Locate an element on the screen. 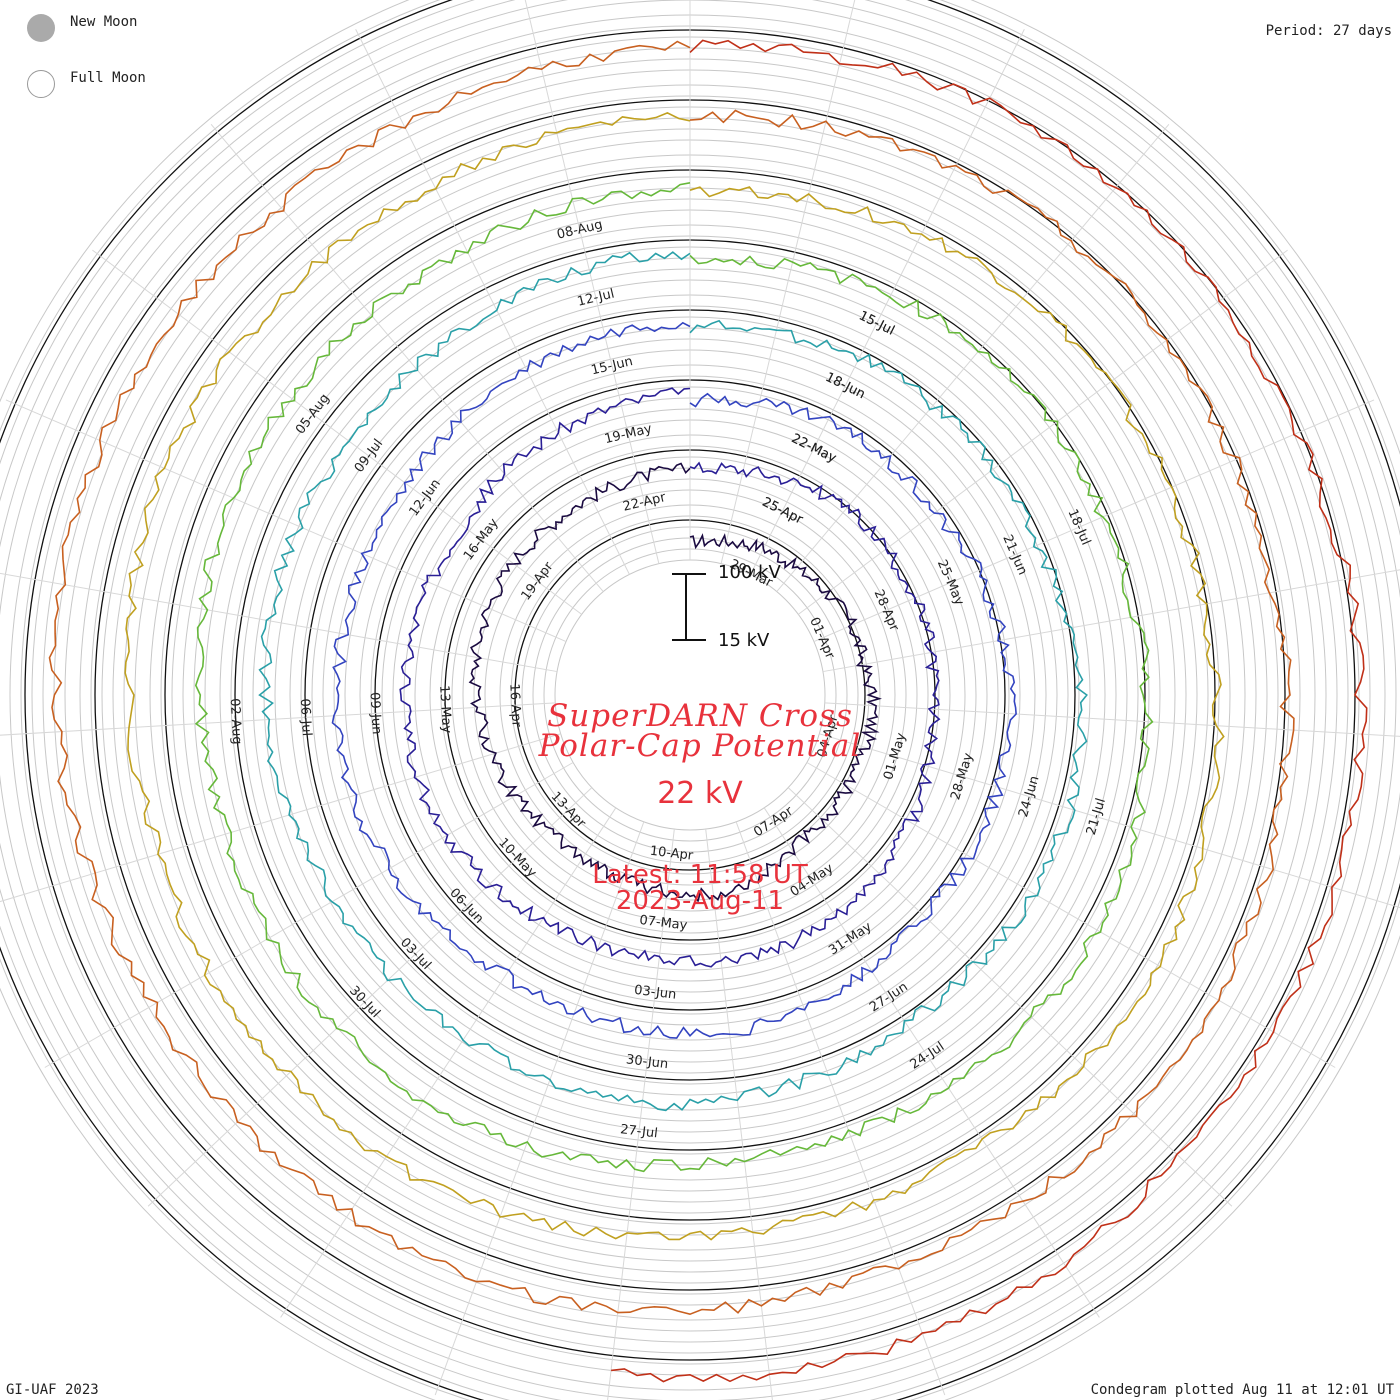 This screenshot has height=1400, width=1400. date-tick-label: 21-Jun is located at coordinates (1014, 555).